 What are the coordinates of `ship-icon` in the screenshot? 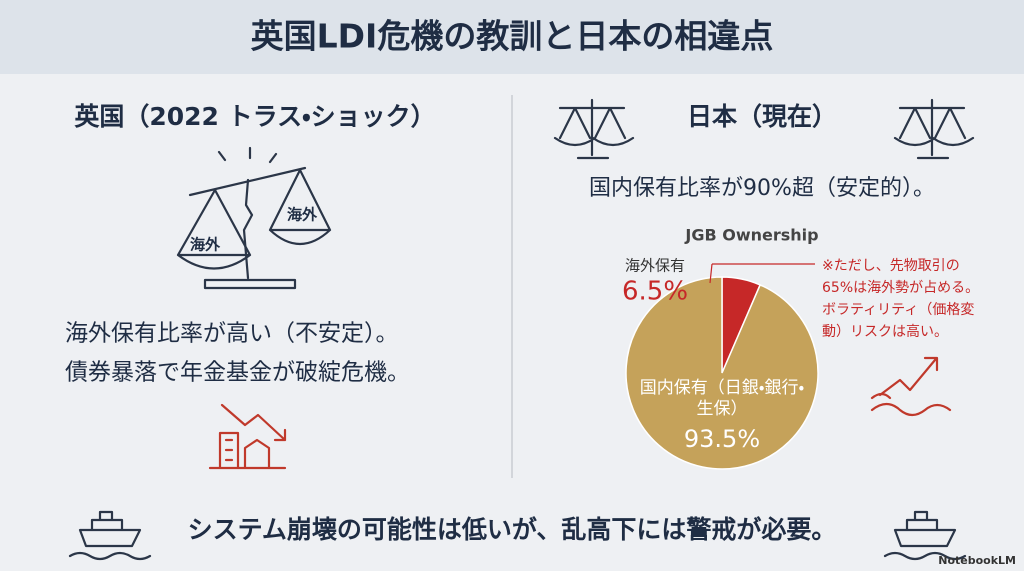 It's located at (517, 535).